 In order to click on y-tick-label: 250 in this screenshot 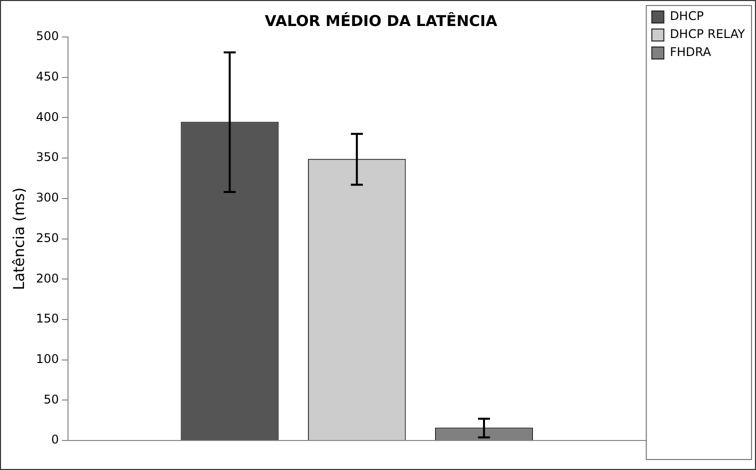, I will do `click(47, 237)`.